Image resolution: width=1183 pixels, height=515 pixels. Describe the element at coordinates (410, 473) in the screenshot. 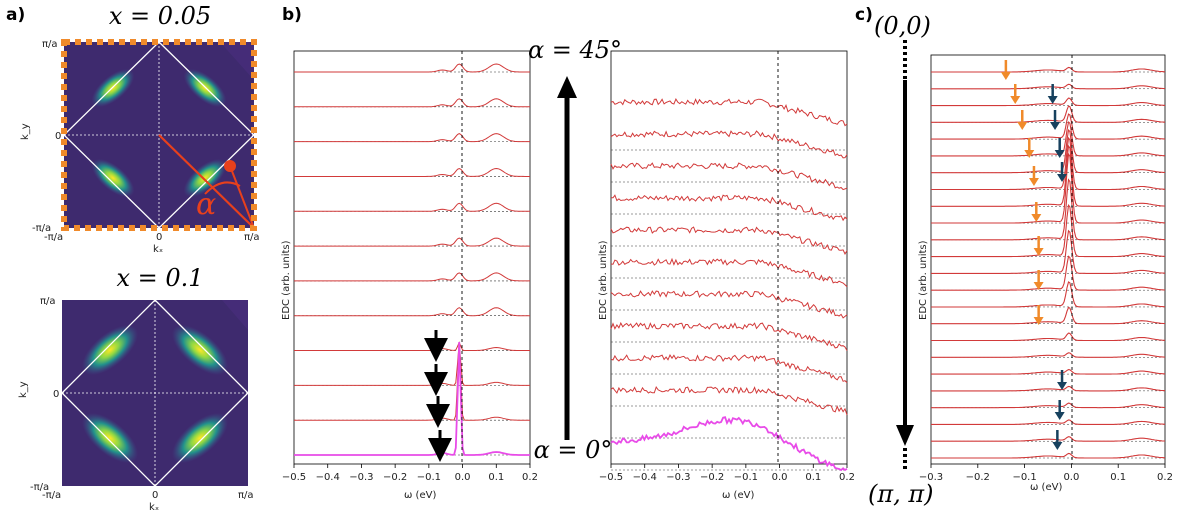

I see `edc-panel-b-left-ticks: −0.5 −0.4 −0.3 −0.2 −0.1 0.0 0.1 0.2` at that location.